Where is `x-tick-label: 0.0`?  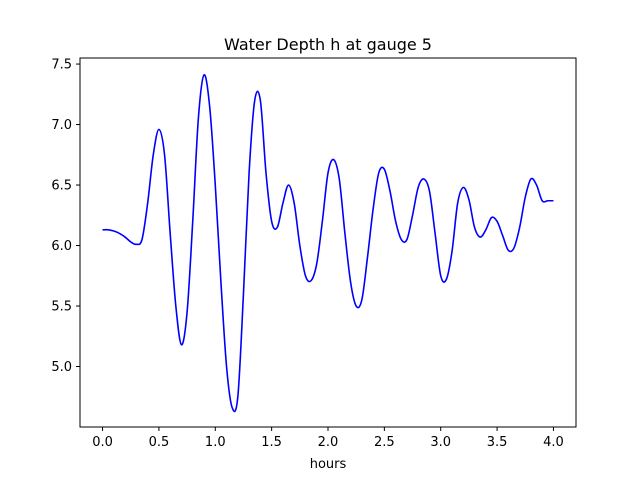
x-tick-label: 0.0 is located at coordinates (102, 442).